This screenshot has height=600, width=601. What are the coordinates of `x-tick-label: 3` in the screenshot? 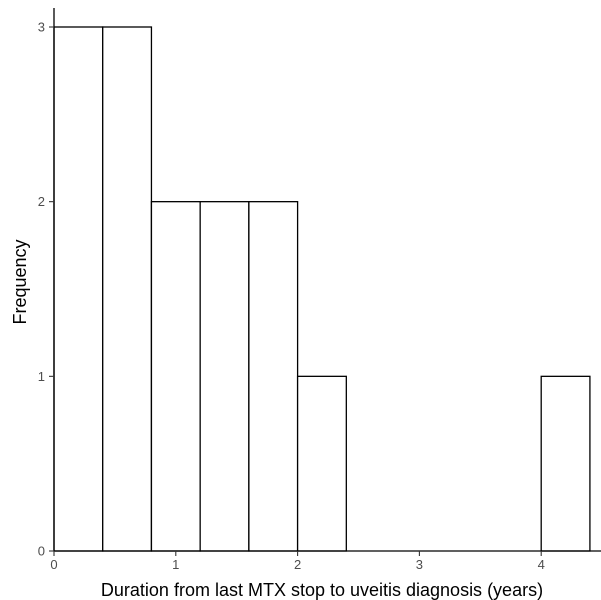 It's located at (419, 564).